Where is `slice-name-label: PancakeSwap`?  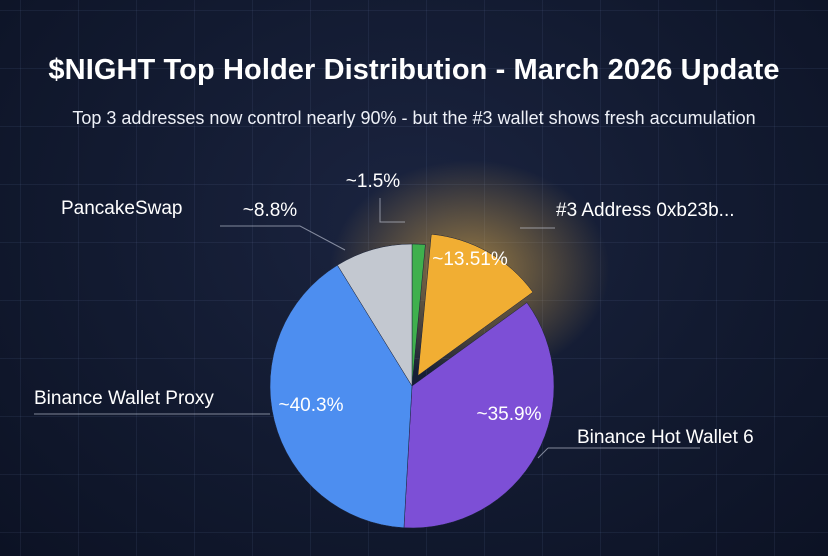
slice-name-label: PancakeSwap is located at coordinates (121, 208).